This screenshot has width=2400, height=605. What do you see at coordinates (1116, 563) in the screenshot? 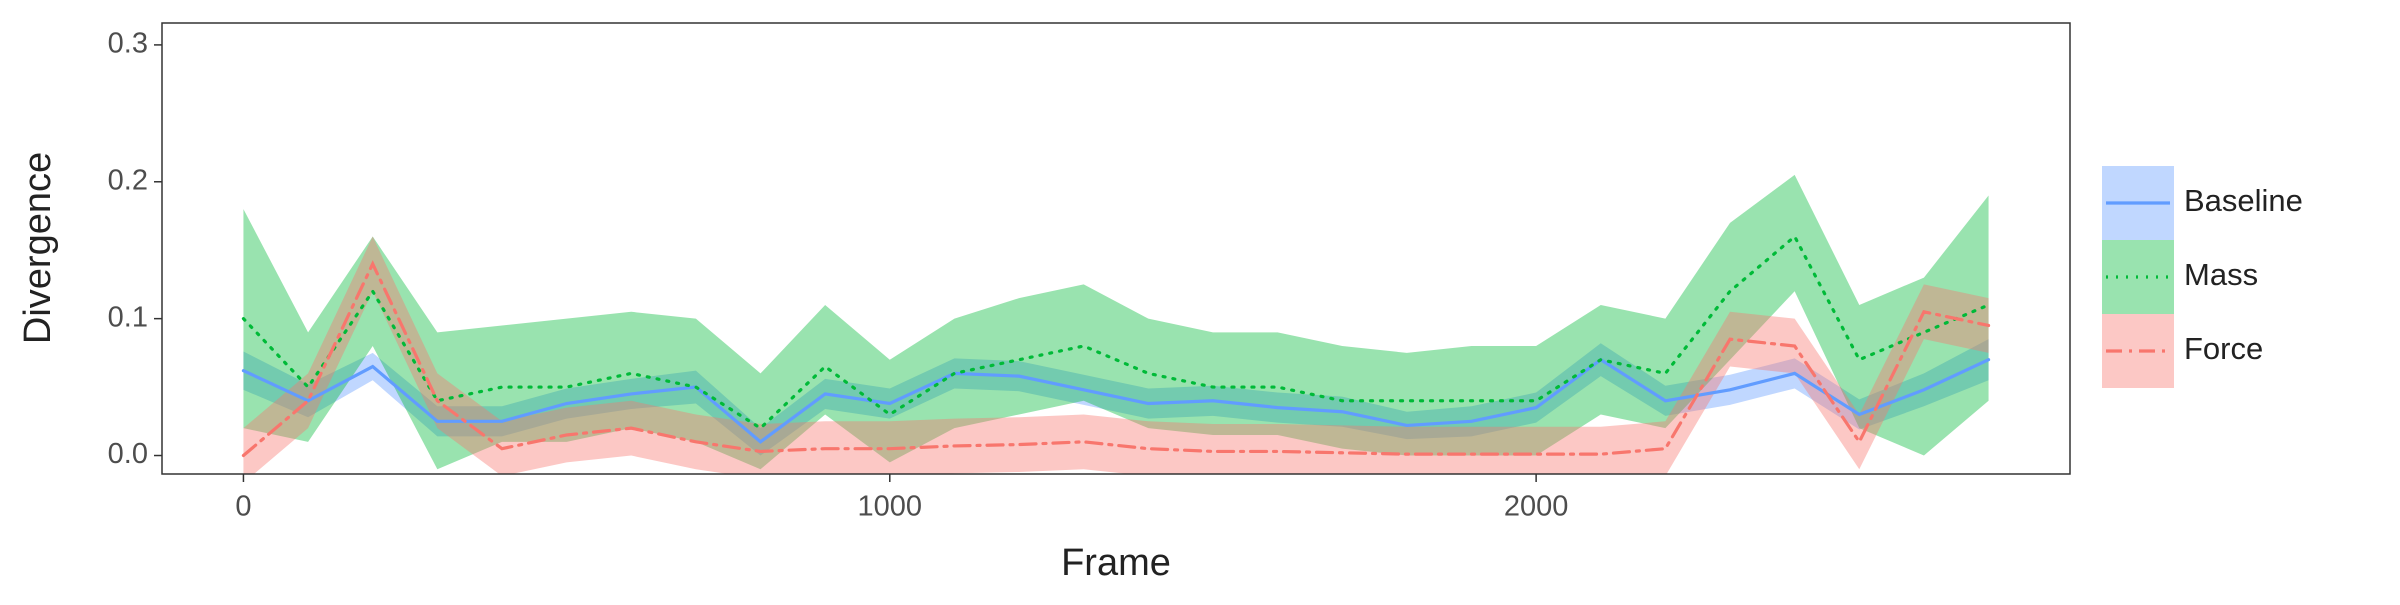
I see `x-axis-title: Frame` at bounding box center [1116, 563].